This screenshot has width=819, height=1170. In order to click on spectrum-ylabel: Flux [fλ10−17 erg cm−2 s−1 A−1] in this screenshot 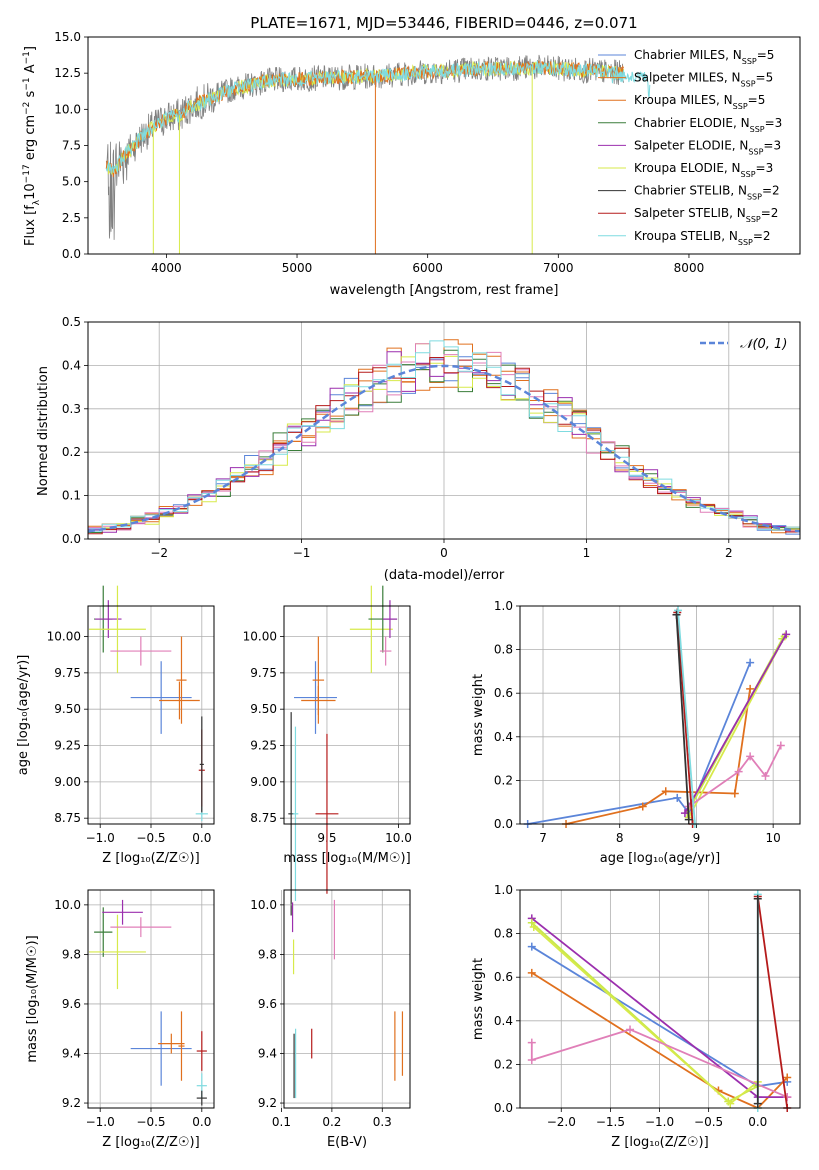, I will do `click(32, 146)`.